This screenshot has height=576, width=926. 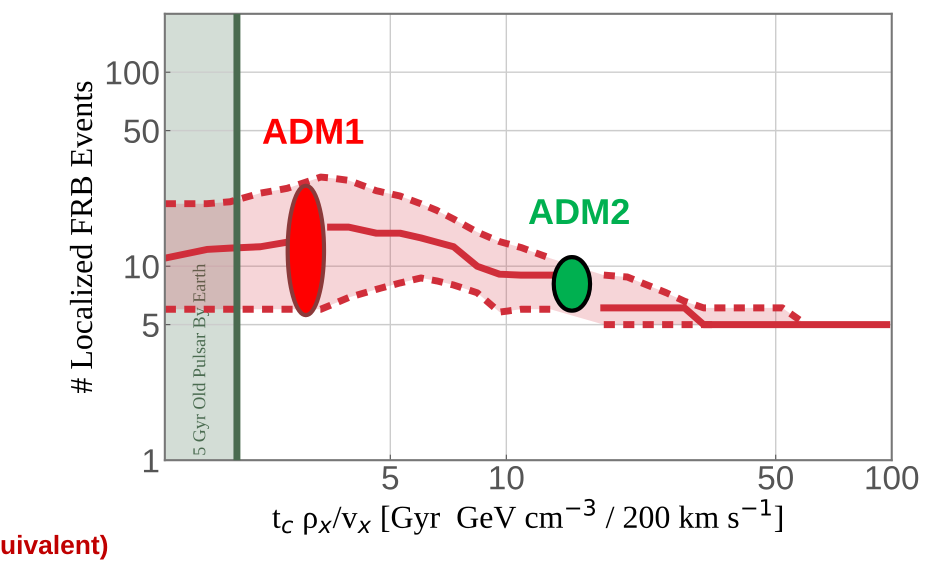 What do you see at coordinates (150, 326) in the screenshot?
I see `y-tick-label: 5` at bounding box center [150, 326].